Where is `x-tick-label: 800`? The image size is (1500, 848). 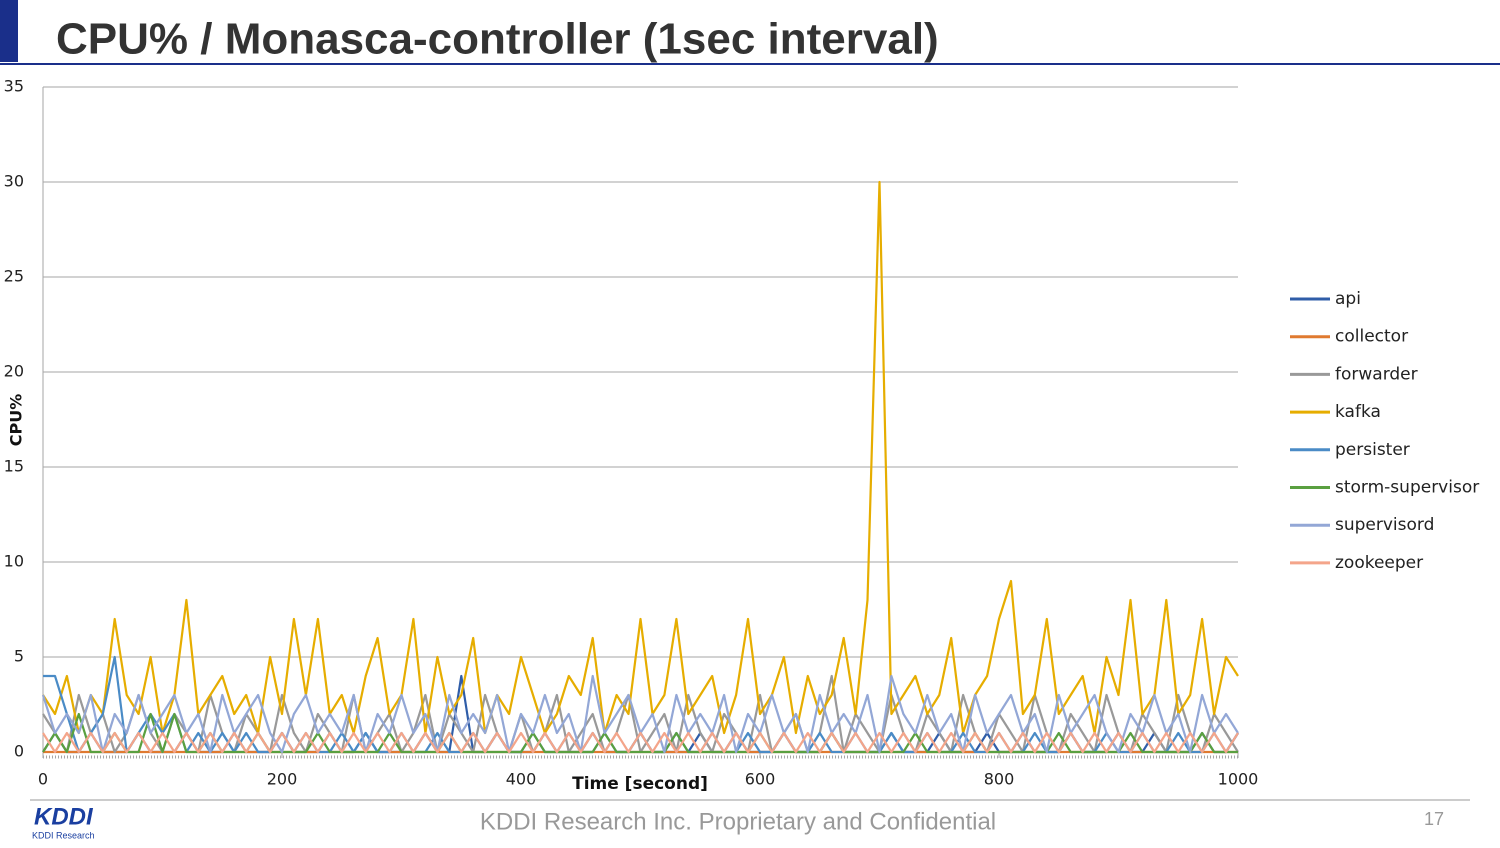 x-tick-label: 800 is located at coordinates (999, 779).